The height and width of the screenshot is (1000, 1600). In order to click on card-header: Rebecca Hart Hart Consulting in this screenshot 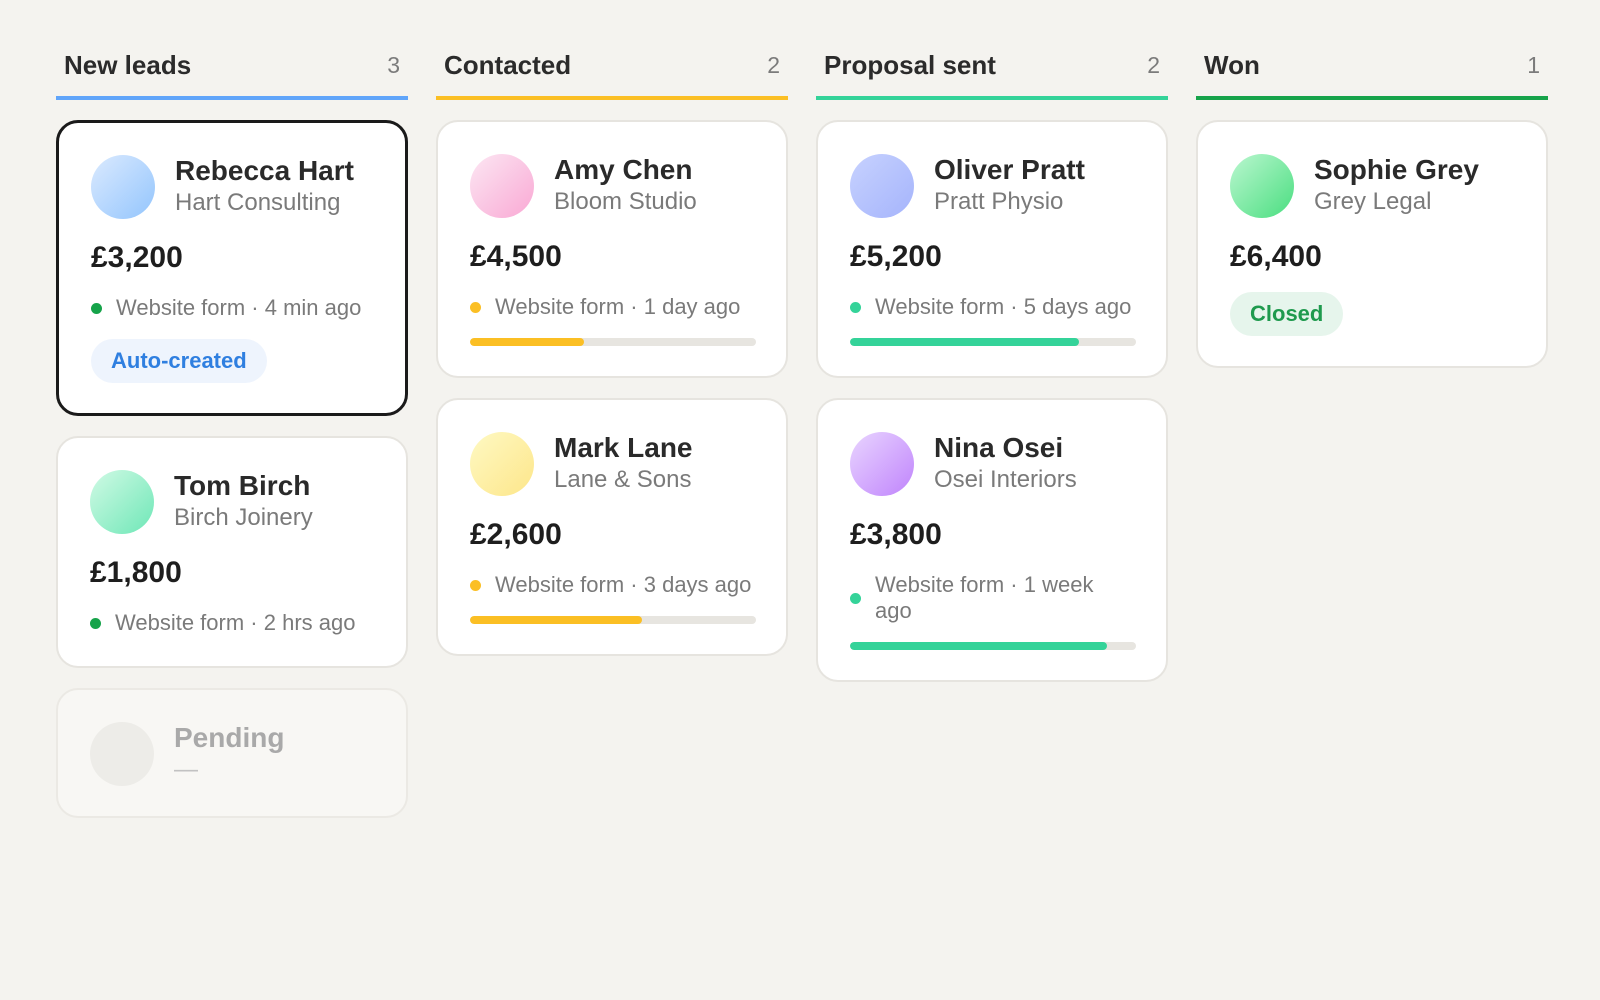, I will do `click(233, 187)`.